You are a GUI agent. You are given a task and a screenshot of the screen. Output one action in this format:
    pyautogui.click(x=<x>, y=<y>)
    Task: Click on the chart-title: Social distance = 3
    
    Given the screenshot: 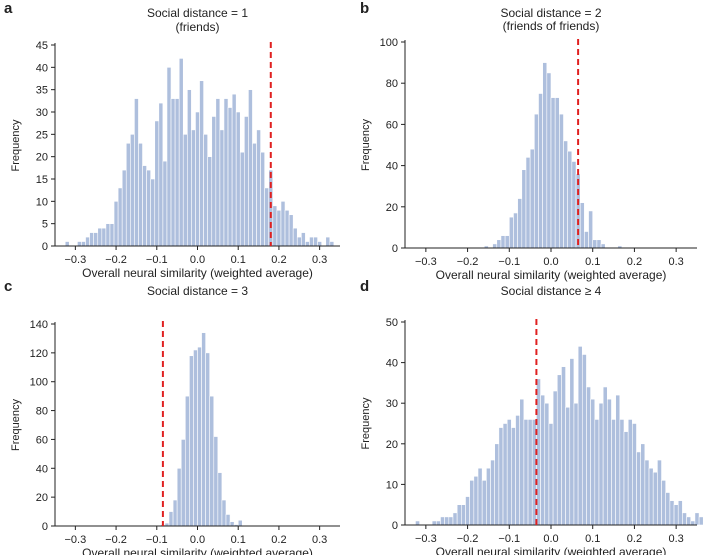 What is the action you would take?
    pyautogui.click(x=197, y=291)
    